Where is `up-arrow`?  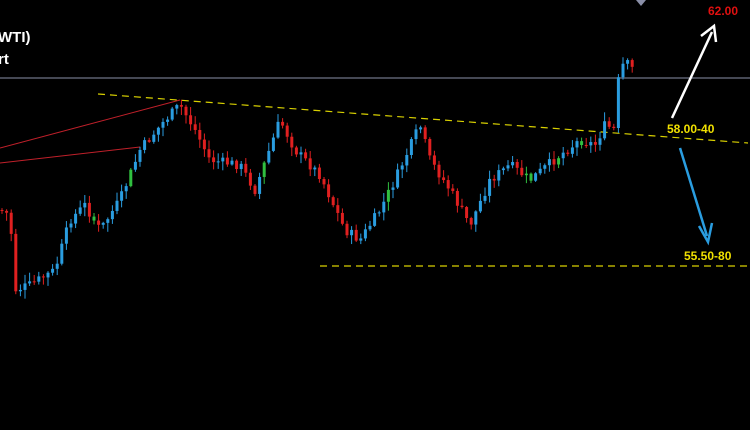 up-arrow is located at coordinates (692, 75).